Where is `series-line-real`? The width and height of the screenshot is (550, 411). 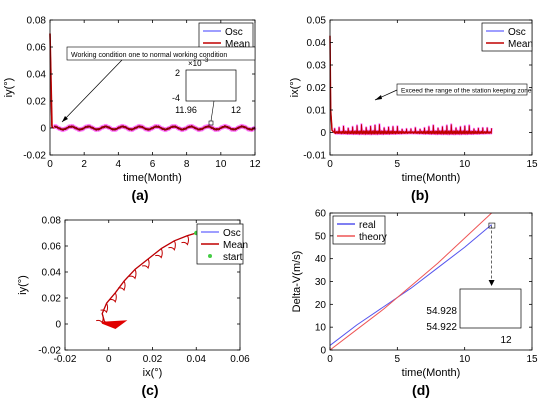 series-line-real is located at coordinates (410, 285).